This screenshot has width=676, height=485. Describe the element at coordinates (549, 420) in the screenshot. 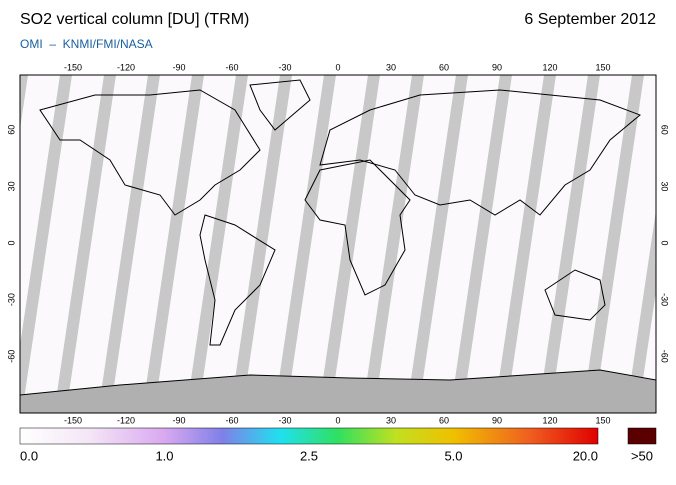

I see `lon-tick-bottom: 120` at that location.